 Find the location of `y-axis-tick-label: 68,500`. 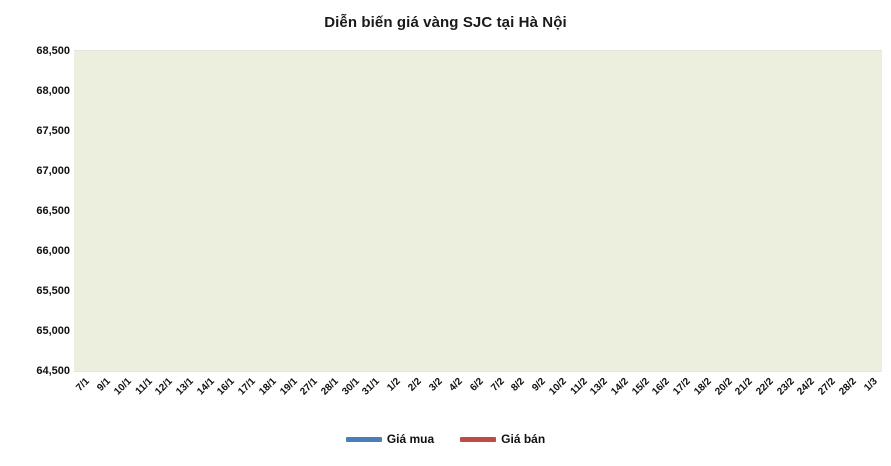

y-axis-tick-label: 68,500 is located at coordinates (53, 51).